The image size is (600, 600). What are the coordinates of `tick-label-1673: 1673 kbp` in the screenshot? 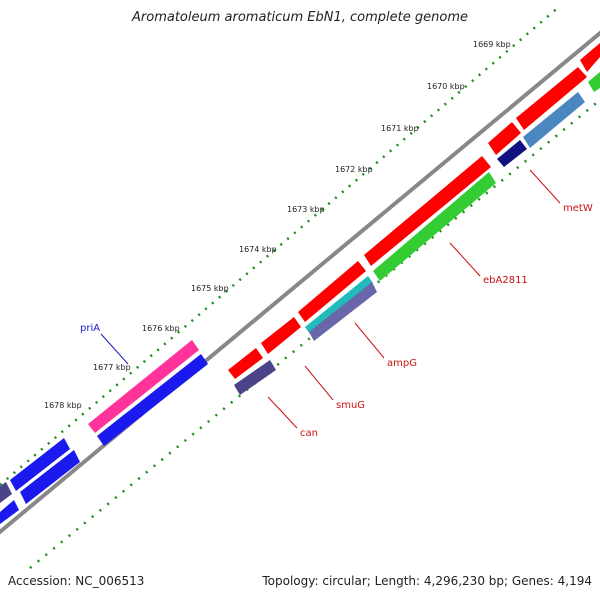 It's located at (306, 209).